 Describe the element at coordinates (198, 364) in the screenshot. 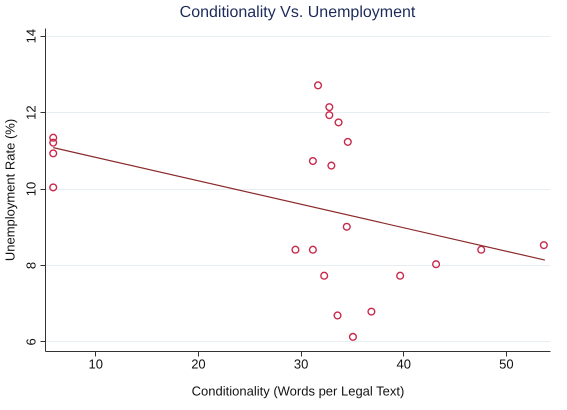

I see `x-tick-label: 20` at that location.